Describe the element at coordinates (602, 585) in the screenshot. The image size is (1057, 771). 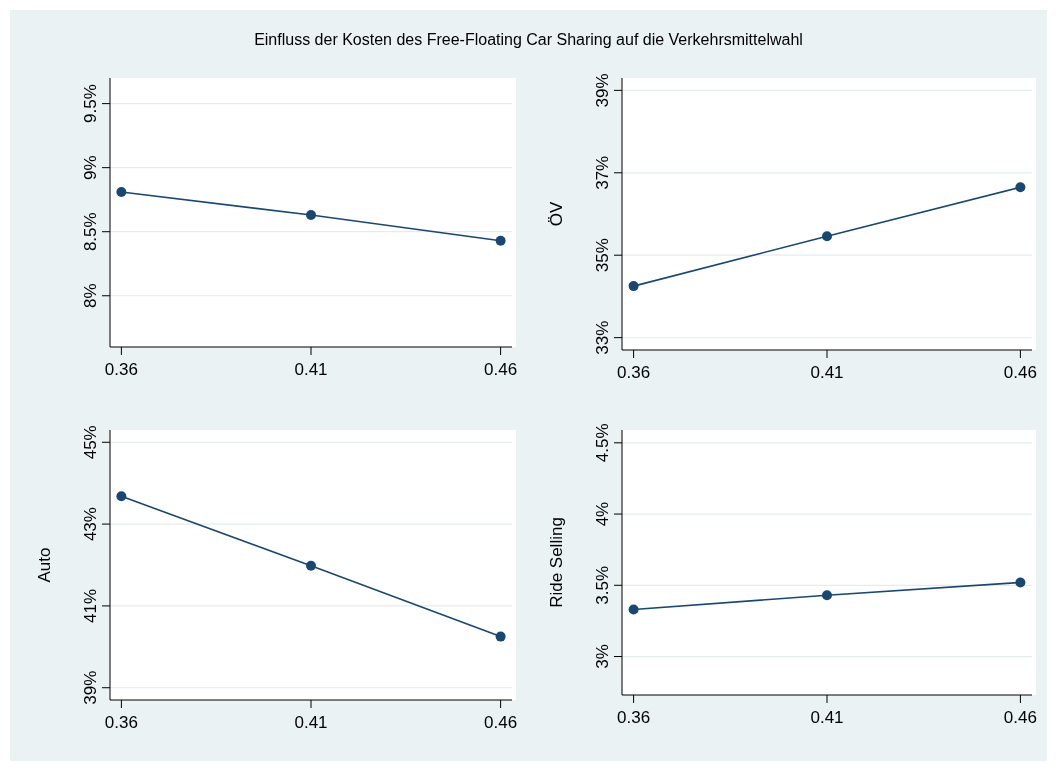
I see `y-tick-label: 3.5%` at that location.